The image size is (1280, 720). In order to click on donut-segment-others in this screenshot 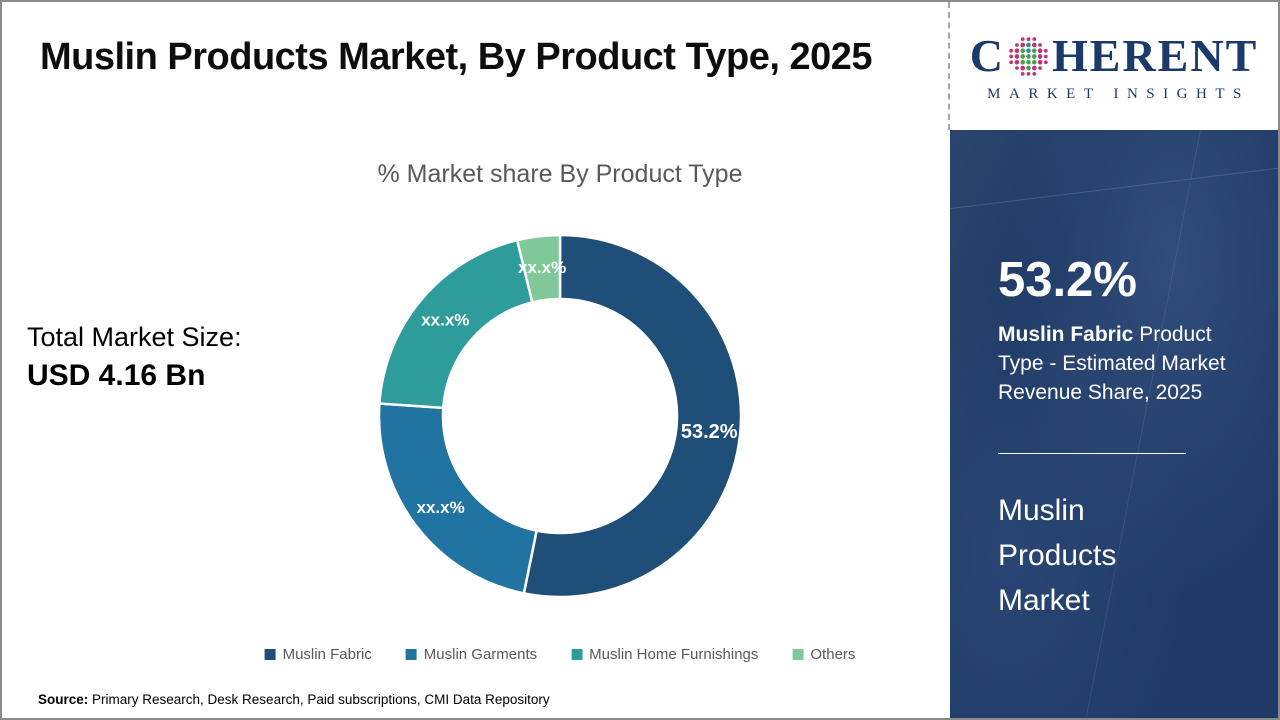, I will do `click(538, 268)`.